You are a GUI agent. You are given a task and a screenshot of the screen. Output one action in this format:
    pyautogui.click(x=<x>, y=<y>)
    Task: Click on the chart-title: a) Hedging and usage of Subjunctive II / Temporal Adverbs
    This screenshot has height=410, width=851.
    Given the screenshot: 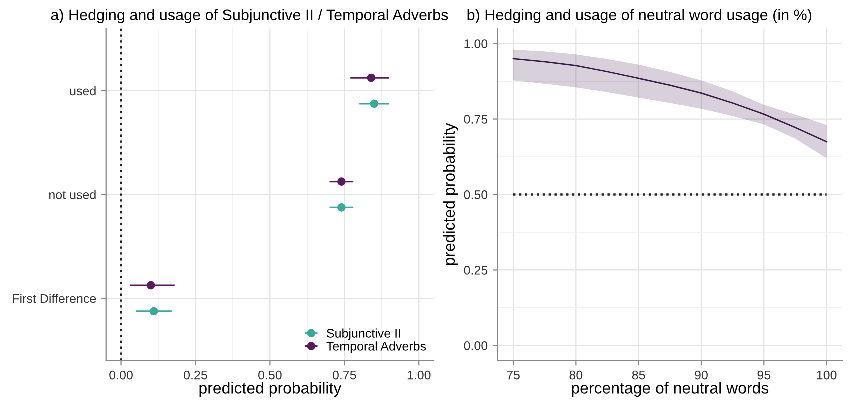 What is the action you would take?
    pyautogui.click(x=249, y=16)
    